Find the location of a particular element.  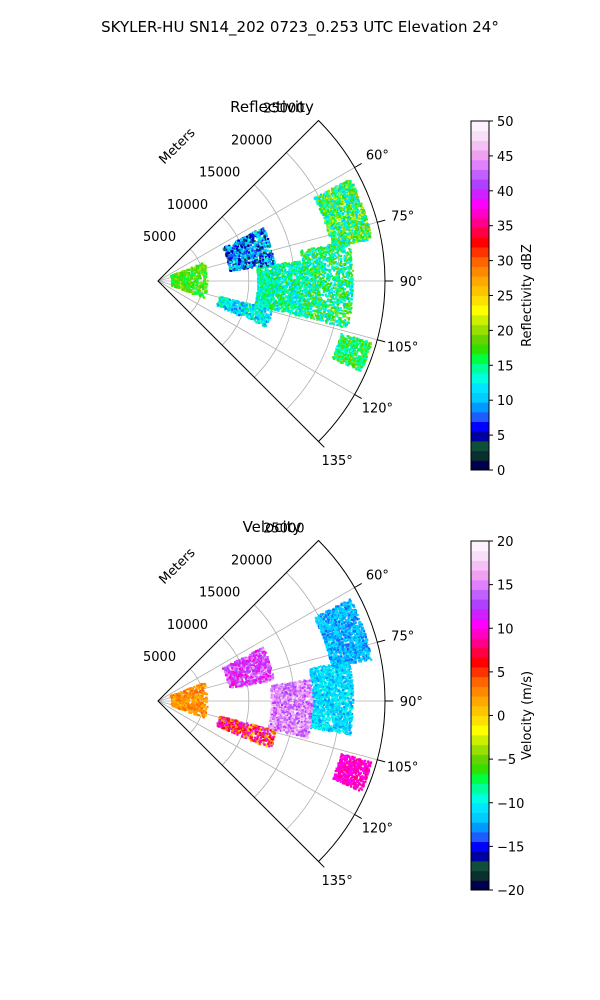

colorbar: −20 −15 −10 −5 0 5 10 15 20 Velocity (m/s) is located at coordinates (502, 717).